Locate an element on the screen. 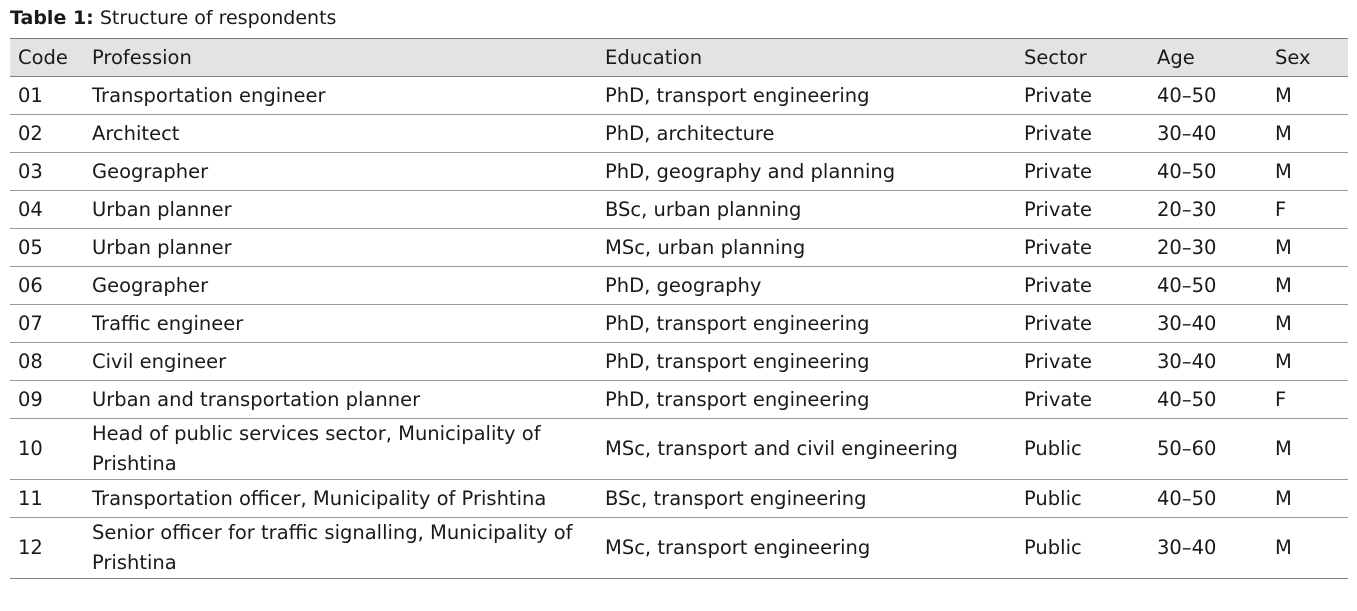 The height and width of the screenshot is (611, 1357). table-caption: Table 1: Structure of respondents is located at coordinates (173, 18).